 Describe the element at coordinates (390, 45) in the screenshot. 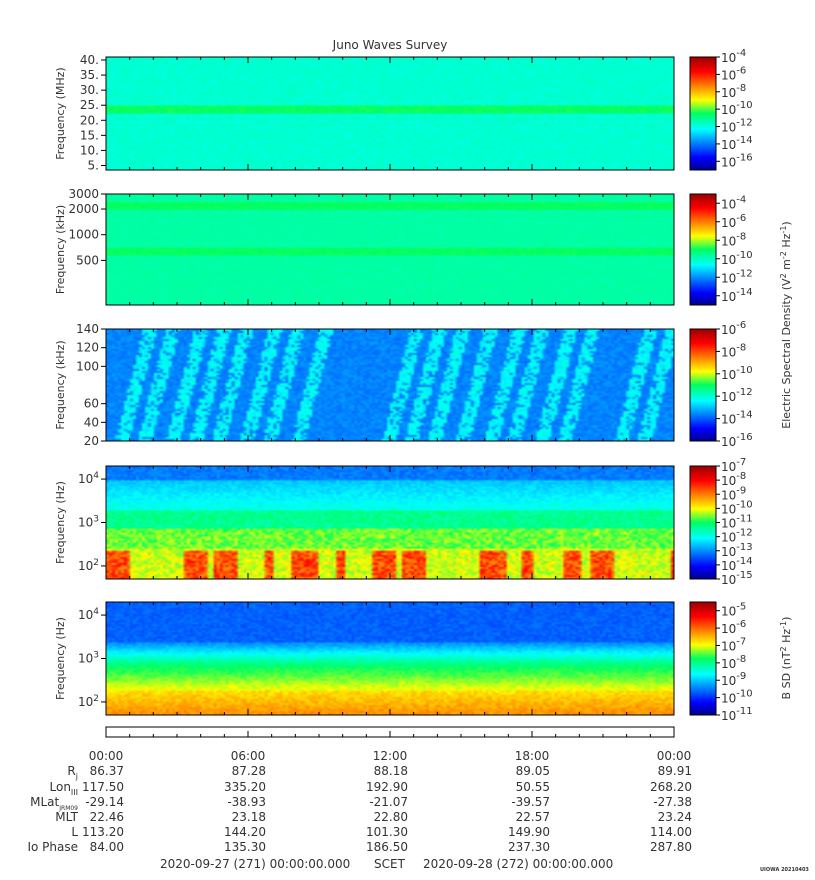

I see `chart-title: Juno Waves Survey` at that location.